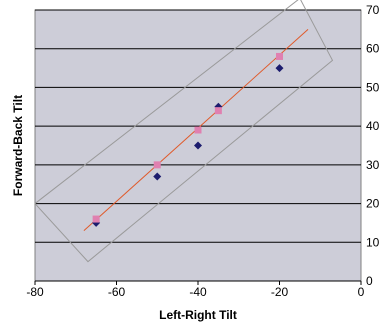  I want to click on y-tick-label: 70, so click(373, 10).